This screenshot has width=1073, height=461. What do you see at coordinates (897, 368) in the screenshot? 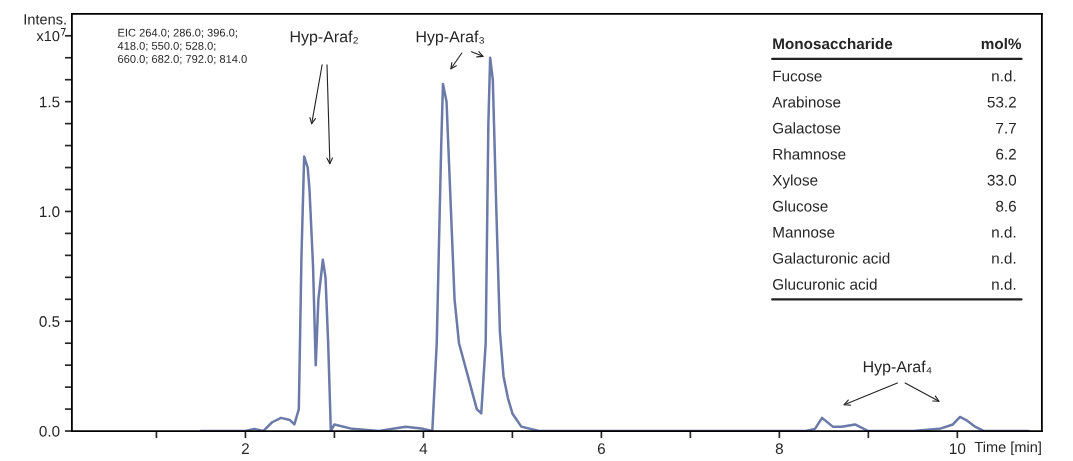
I see `annotation: Hyp-Araf₄` at bounding box center [897, 368].